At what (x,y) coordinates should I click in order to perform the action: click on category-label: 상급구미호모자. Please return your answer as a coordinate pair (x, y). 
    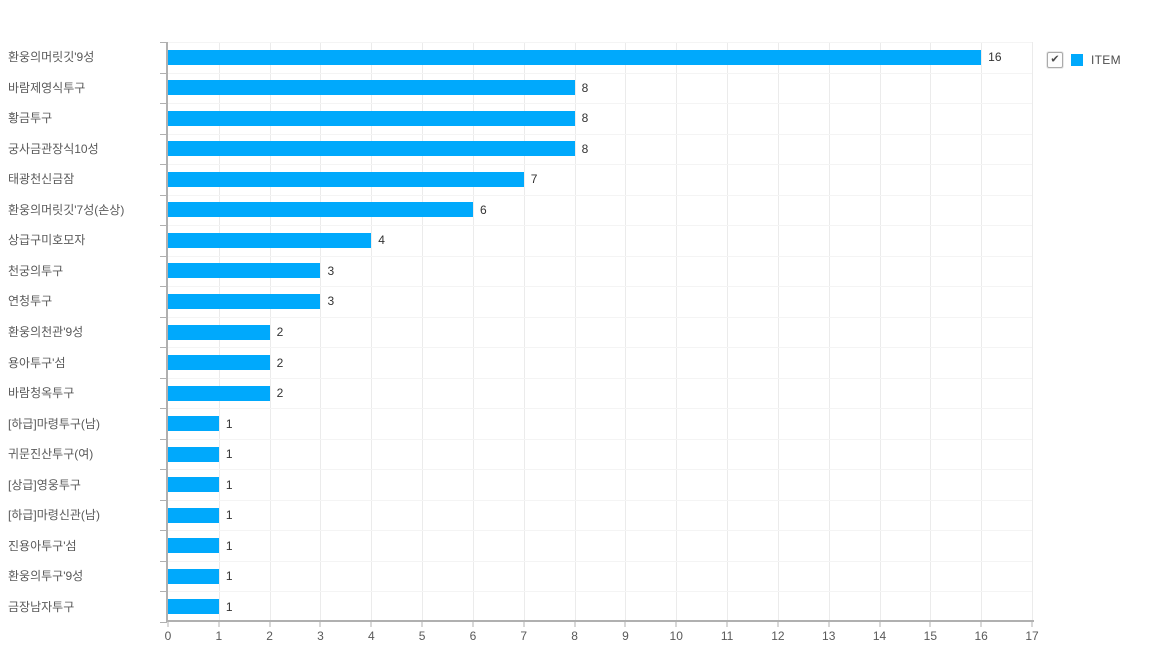
    Looking at the image, I should click on (47, 240).